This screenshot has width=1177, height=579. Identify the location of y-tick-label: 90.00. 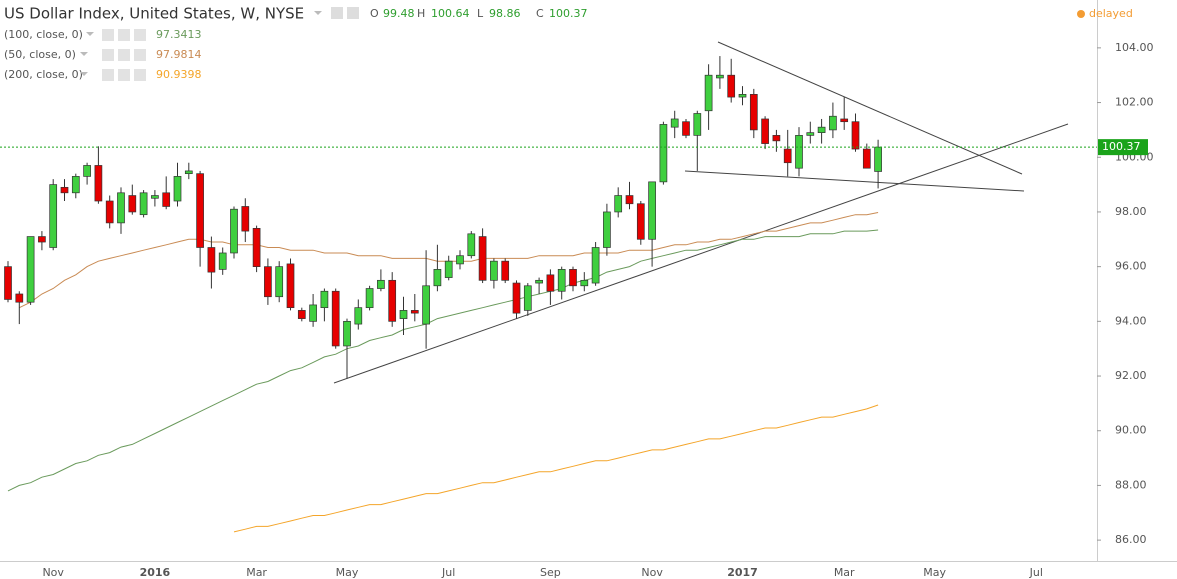
(1131, 430).